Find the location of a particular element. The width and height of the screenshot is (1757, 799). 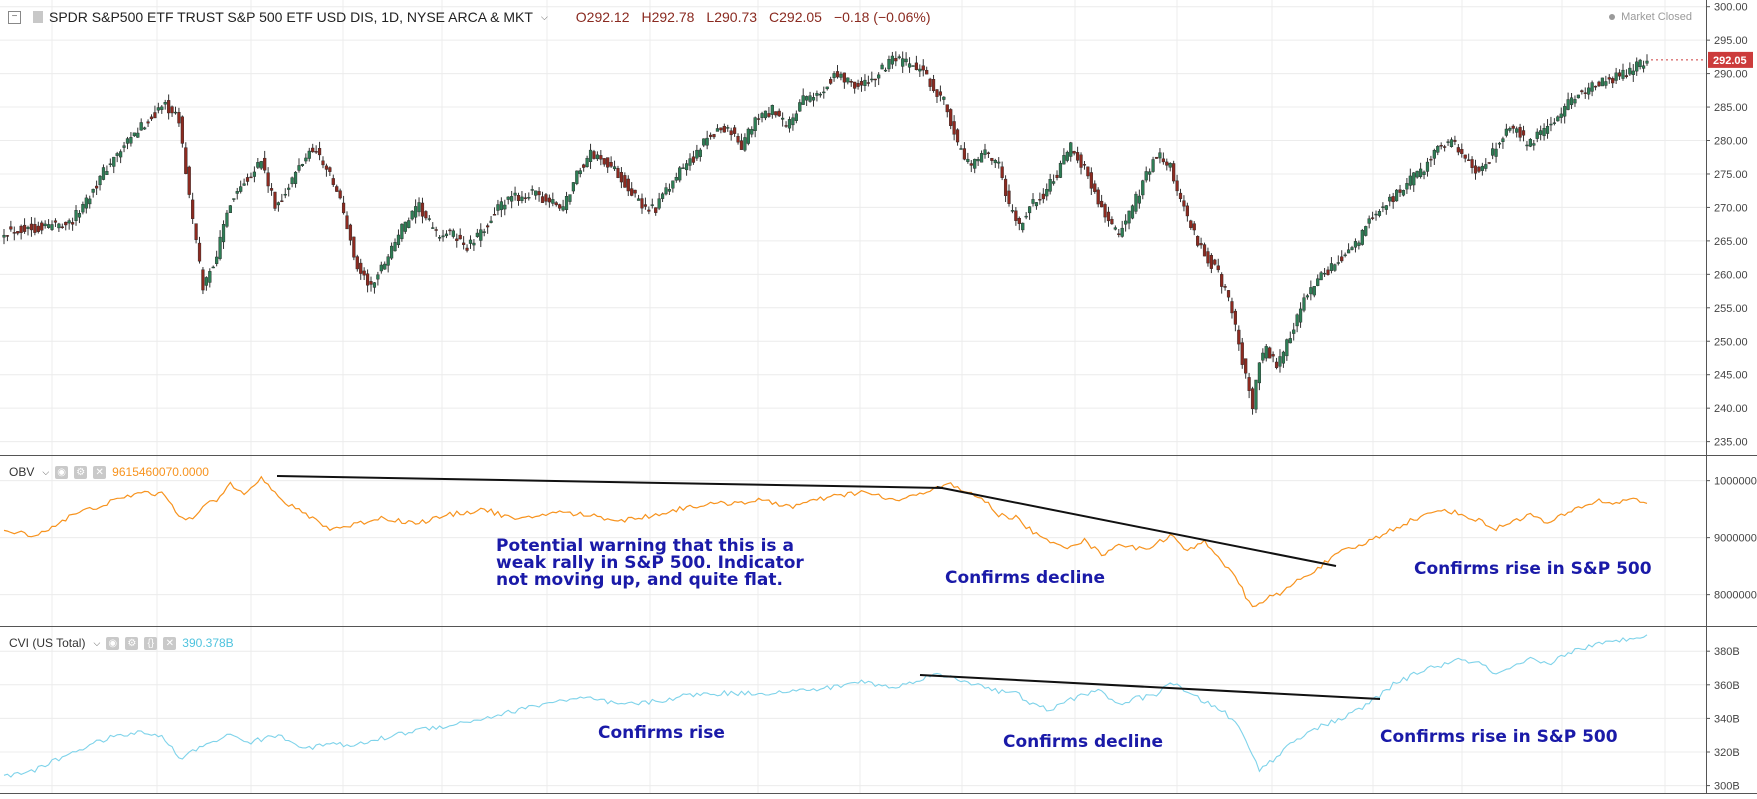

market-status-text: Market Closed is located at coordinates (1656, 17).